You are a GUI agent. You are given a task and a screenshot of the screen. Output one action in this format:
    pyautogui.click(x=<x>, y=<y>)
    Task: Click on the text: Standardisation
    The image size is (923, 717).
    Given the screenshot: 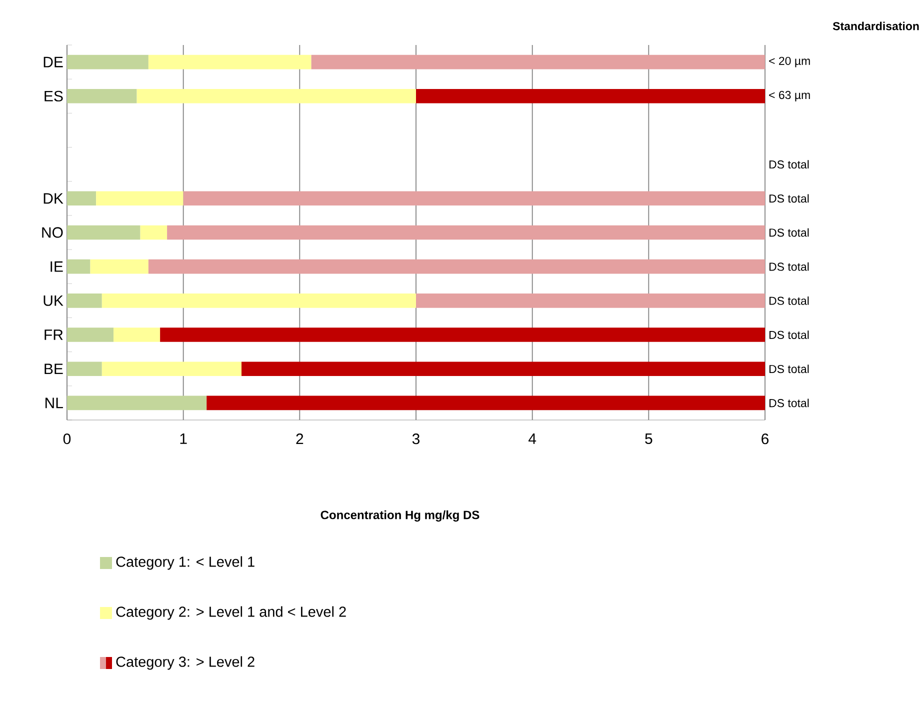 What is the action you would take?
    pyautogui.click(x=875, y=26)
    